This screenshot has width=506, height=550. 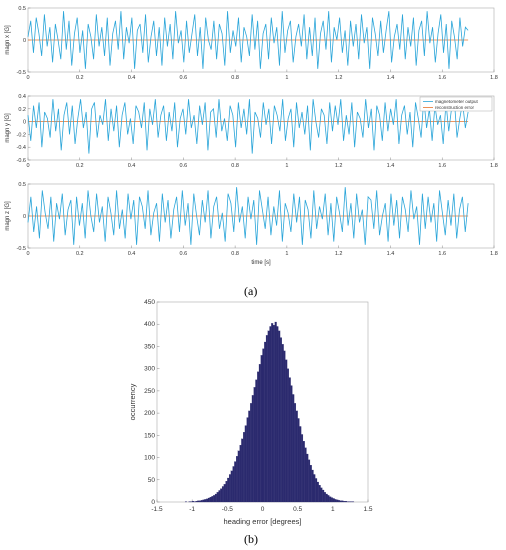 I want to click on y-tick-label: -0.5, so click(x=21, y=249).